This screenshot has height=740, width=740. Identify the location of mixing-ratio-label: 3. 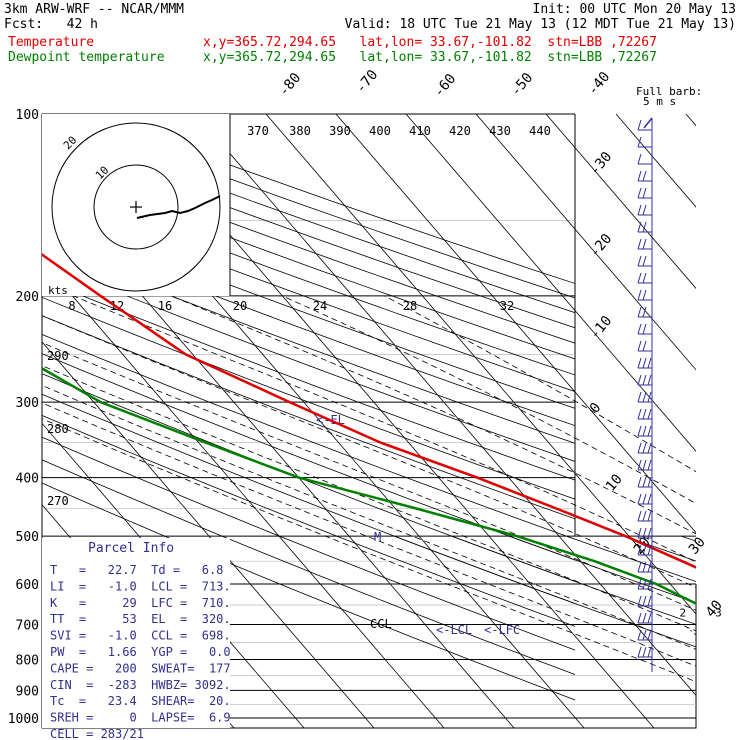
(718, 612).